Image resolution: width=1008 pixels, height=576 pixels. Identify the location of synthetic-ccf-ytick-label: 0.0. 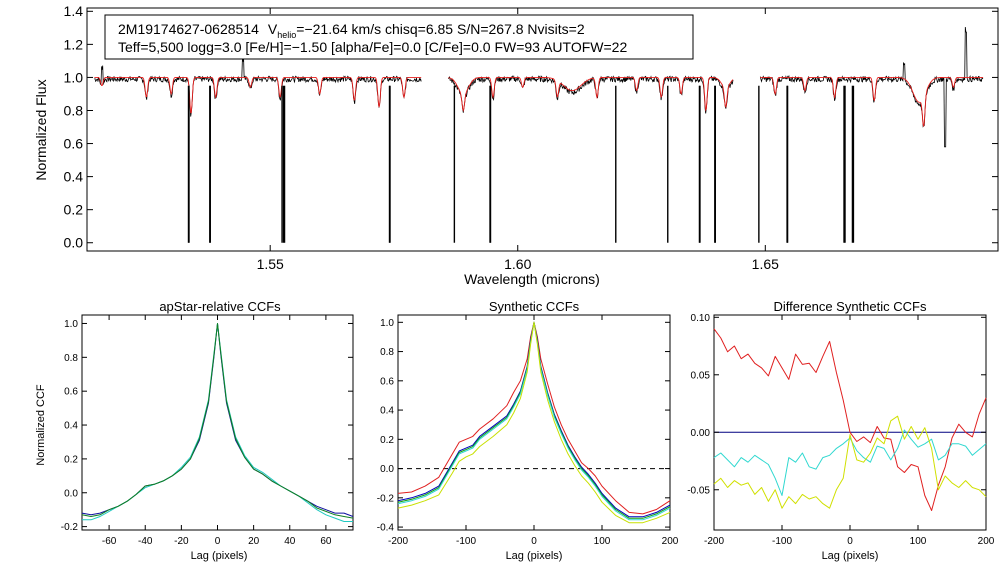
(387, 469).